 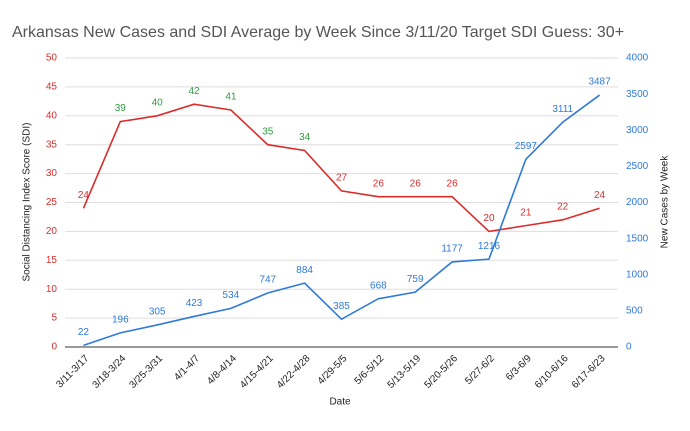 I want to click on y2-tick-label: 3500, so click(x=637, y=94).